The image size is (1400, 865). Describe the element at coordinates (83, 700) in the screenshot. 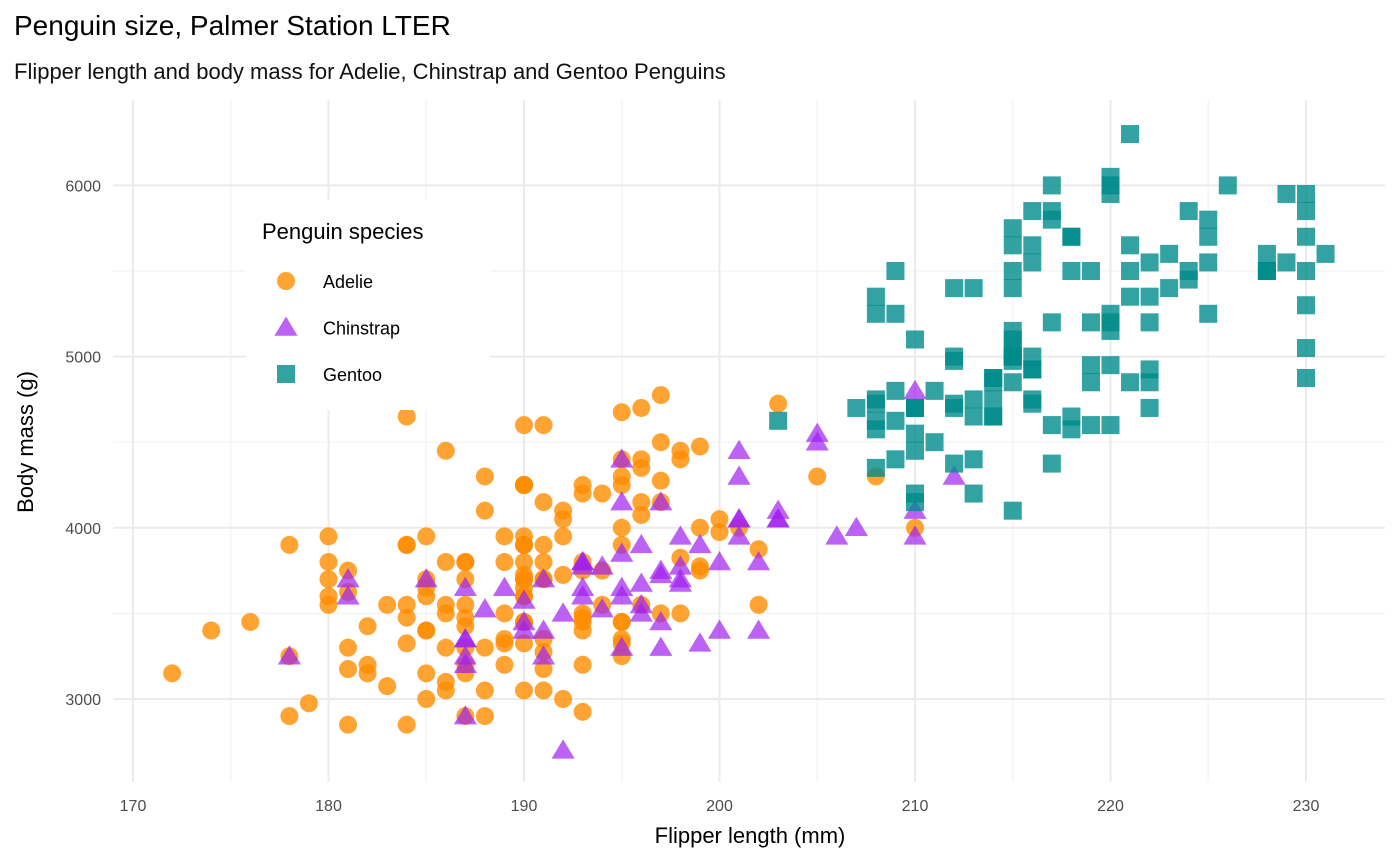

I see `y-tick-label: 3000` at that location.